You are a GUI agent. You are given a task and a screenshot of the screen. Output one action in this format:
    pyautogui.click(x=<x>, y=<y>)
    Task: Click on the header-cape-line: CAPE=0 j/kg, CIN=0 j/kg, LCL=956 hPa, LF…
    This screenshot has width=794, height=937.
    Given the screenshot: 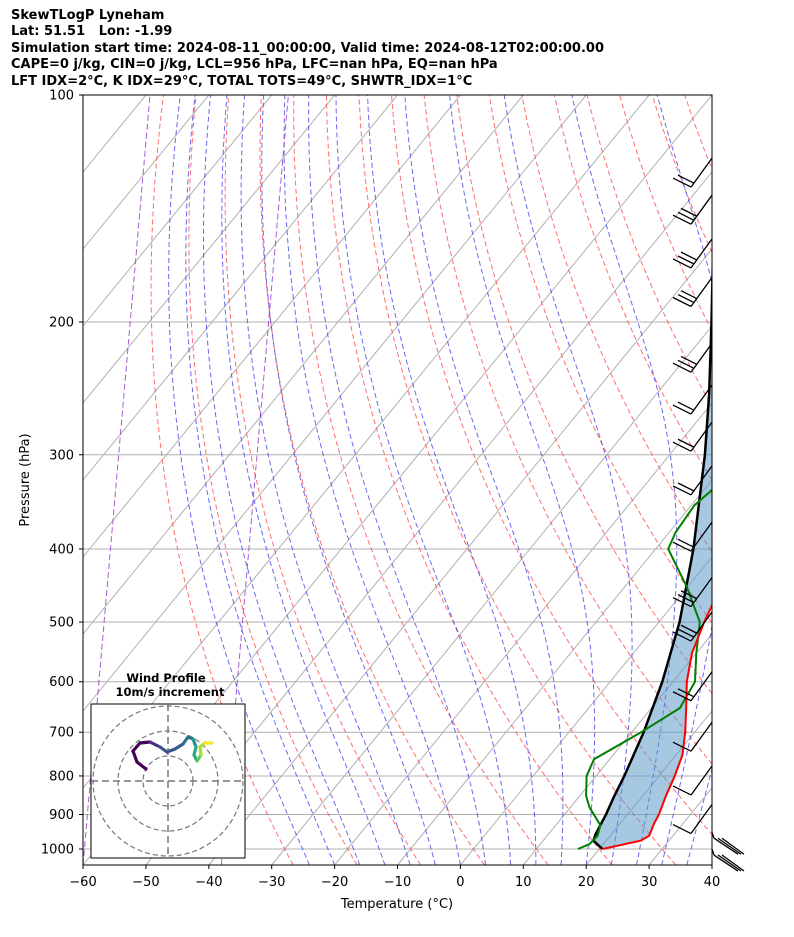 What is the action you would take?
    pyautogui.click(x=254, y=65)
    